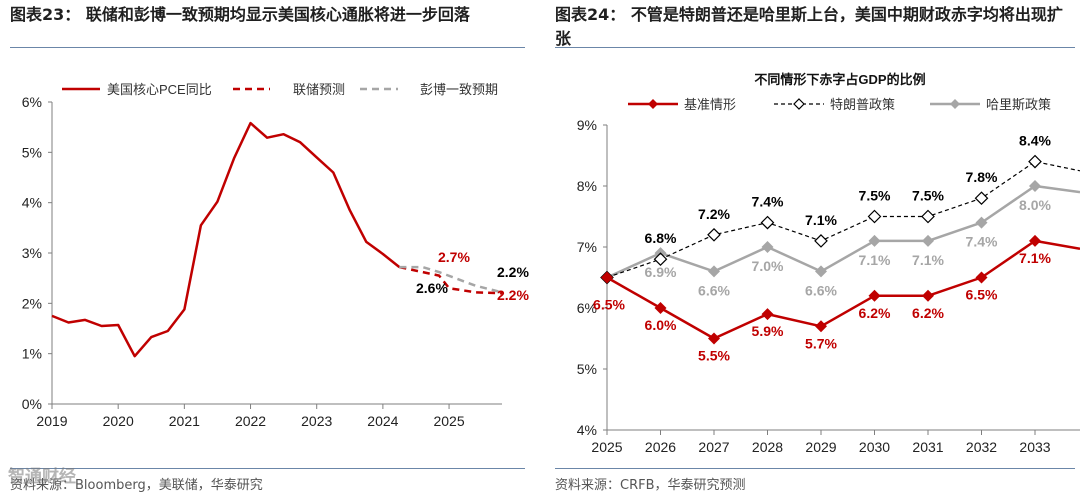 The height and width of the screenshot is (495, 1080). I want to click on legend-label-core-pce: 美国核心PCE同比, so click(159, 89).